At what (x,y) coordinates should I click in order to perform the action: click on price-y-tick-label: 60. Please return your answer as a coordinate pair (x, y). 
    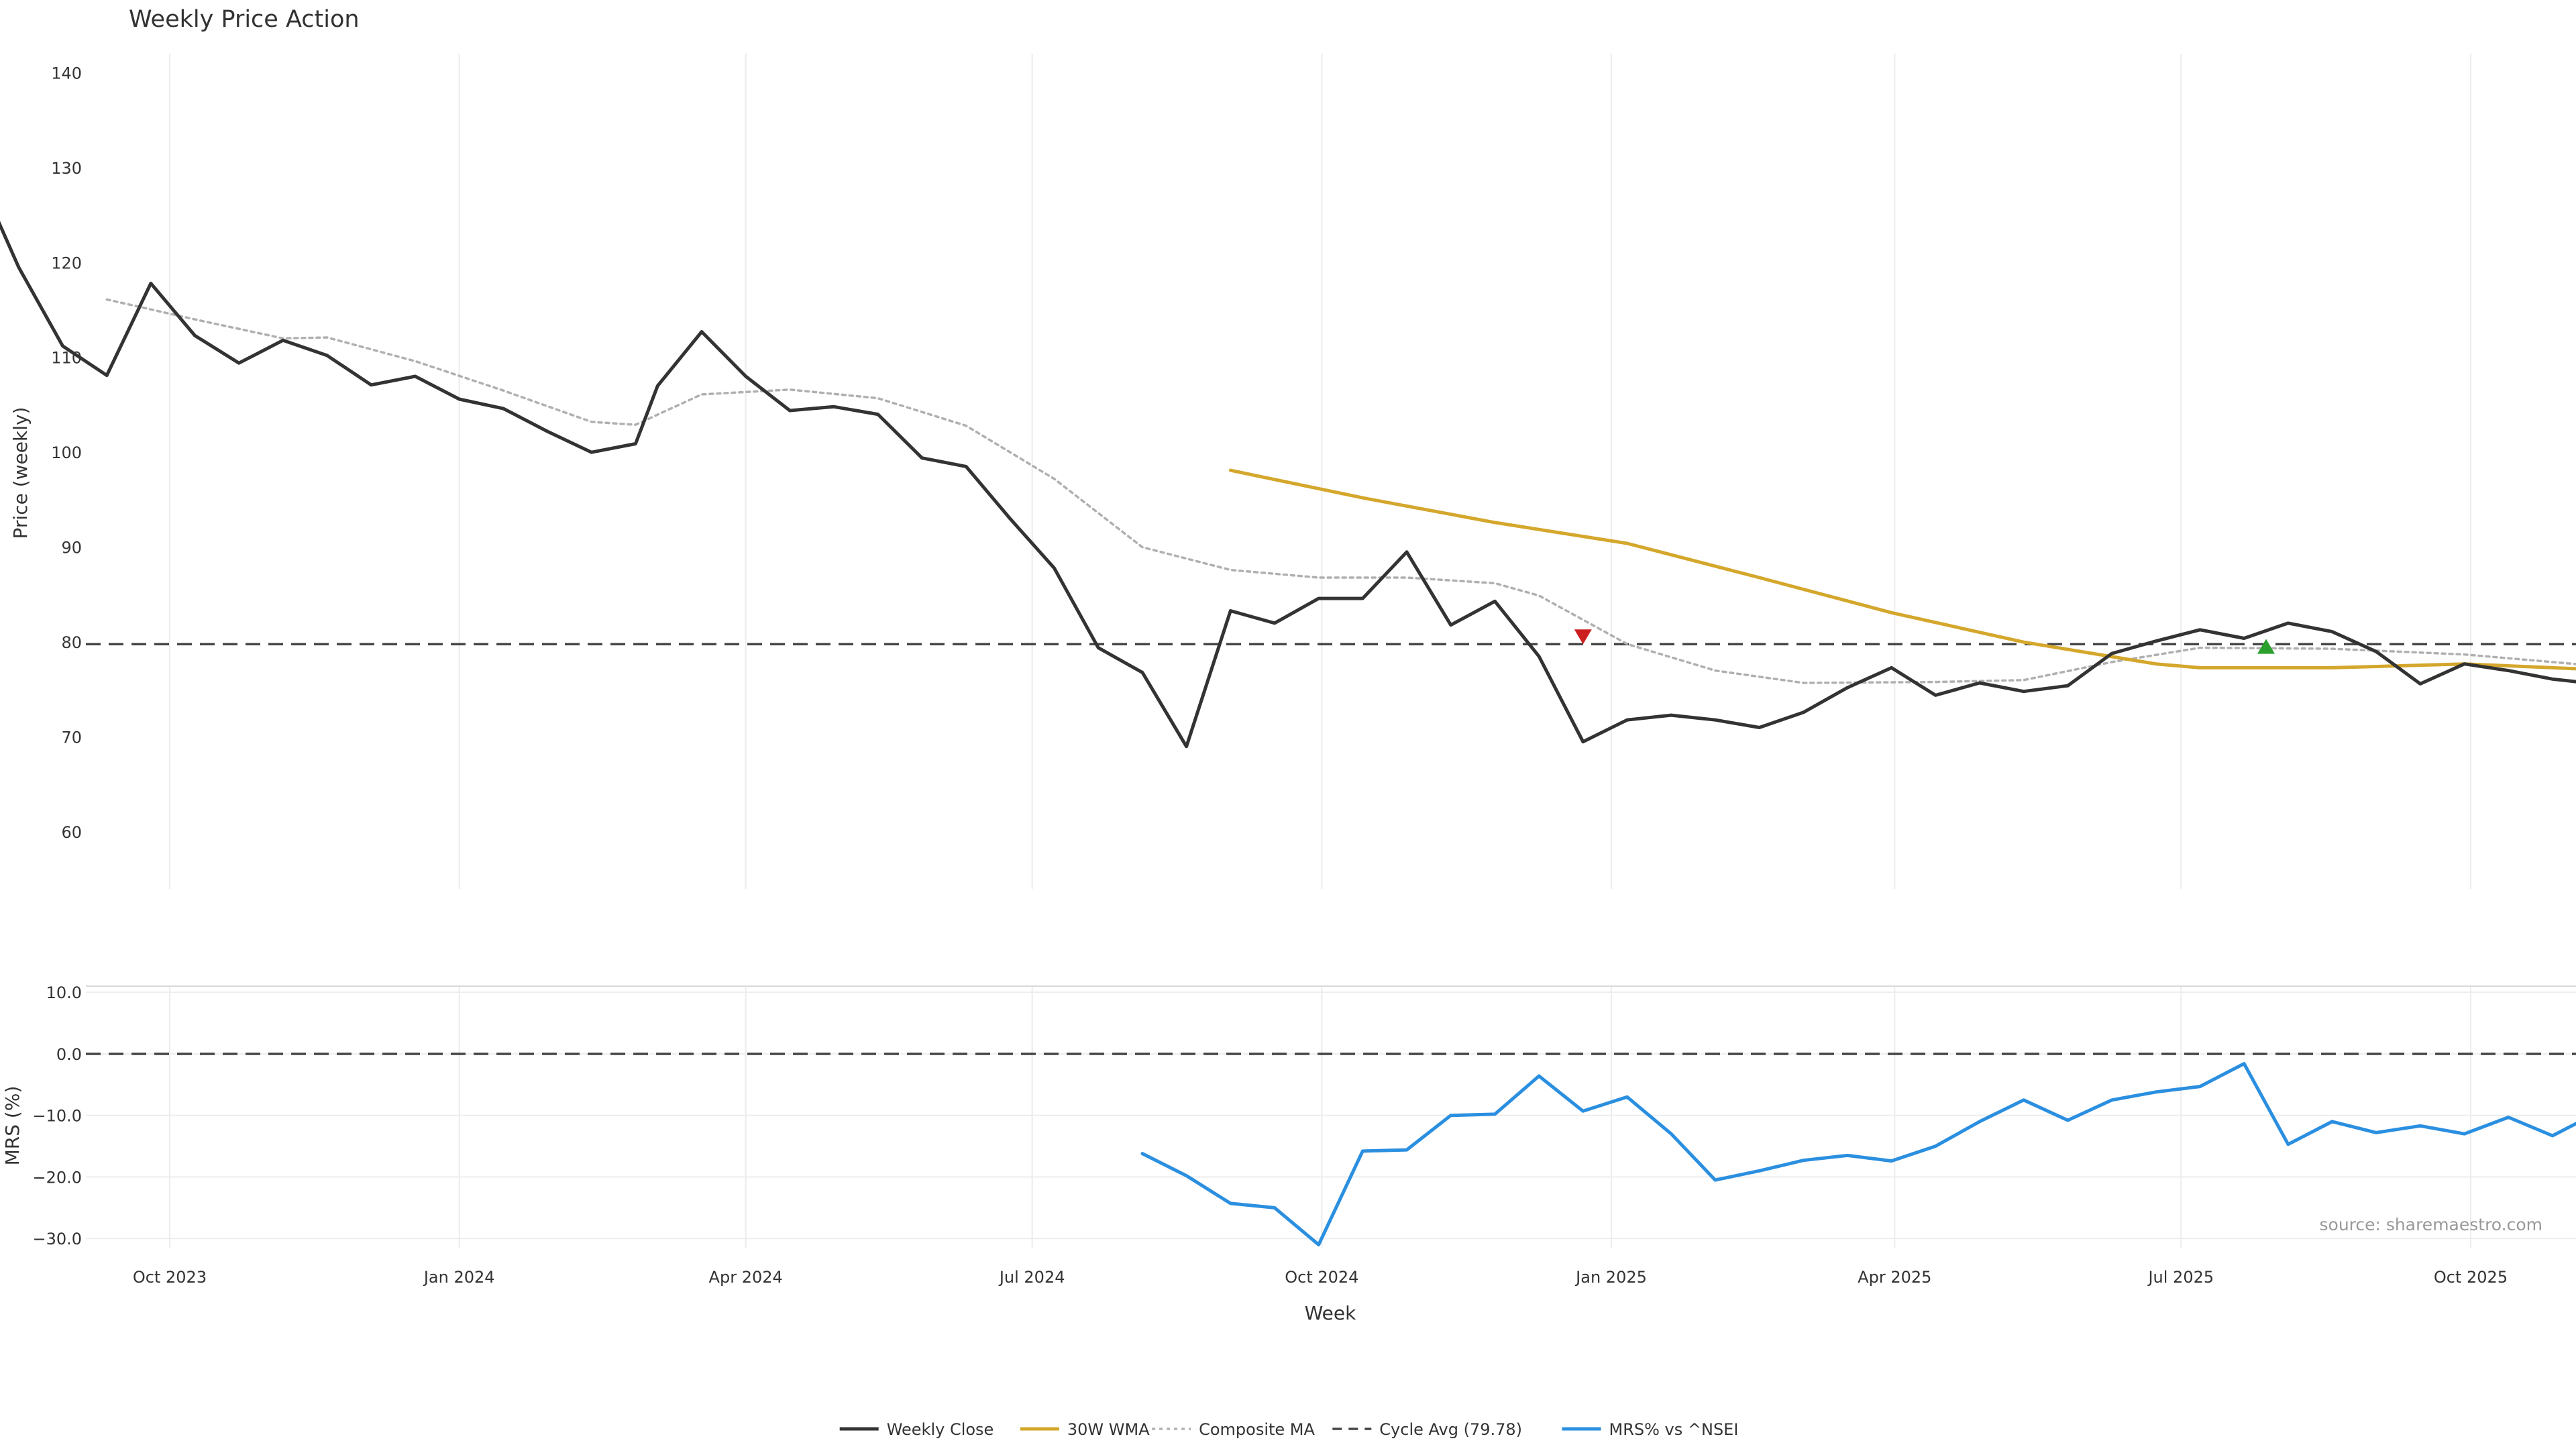
    Looking at the image, I should click on (71, 832).